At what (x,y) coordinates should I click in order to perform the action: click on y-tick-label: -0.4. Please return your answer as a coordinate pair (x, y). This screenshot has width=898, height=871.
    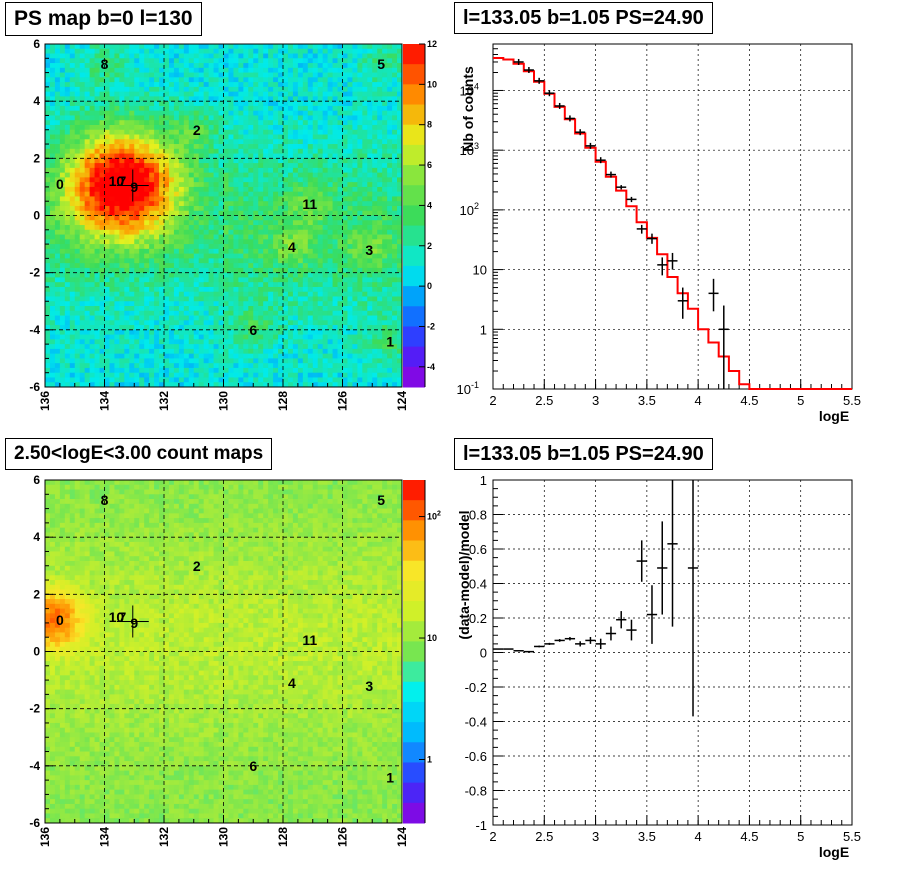
    Looking at the image, I should click on (476, 722).